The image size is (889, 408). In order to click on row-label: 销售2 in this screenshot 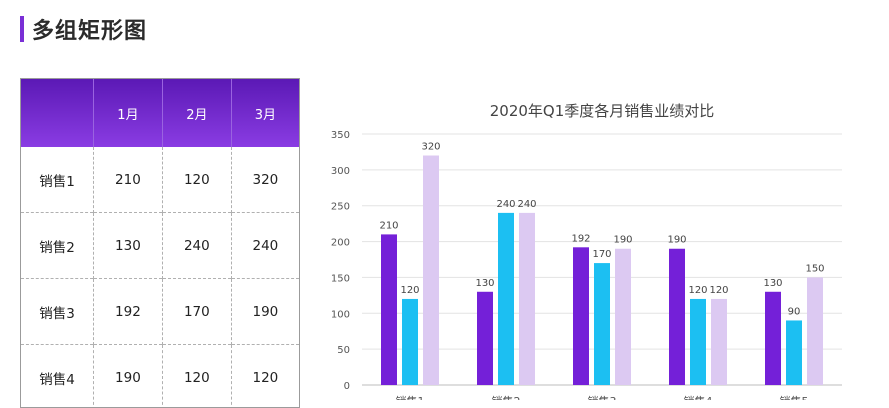, I will do `click(57, 246)`.